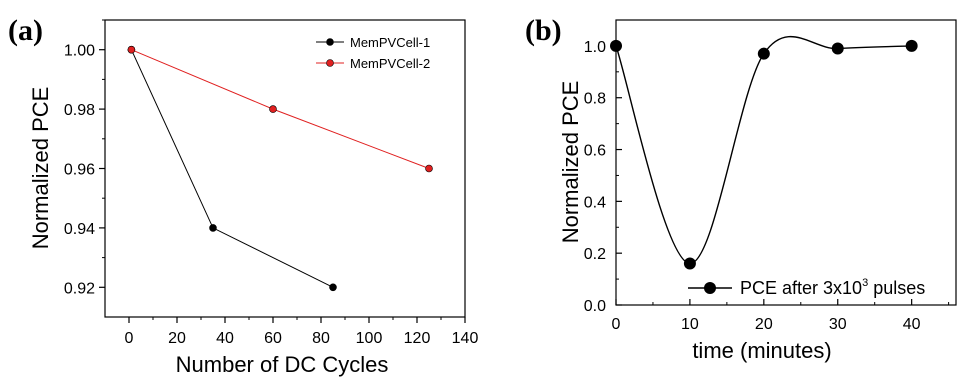 The height and width of the screenshot is (377, 962). Describe the element at coordinates (761, 350) in the screenshot. I see `panel-b-x-axis-title: time (minutes)` at that location.